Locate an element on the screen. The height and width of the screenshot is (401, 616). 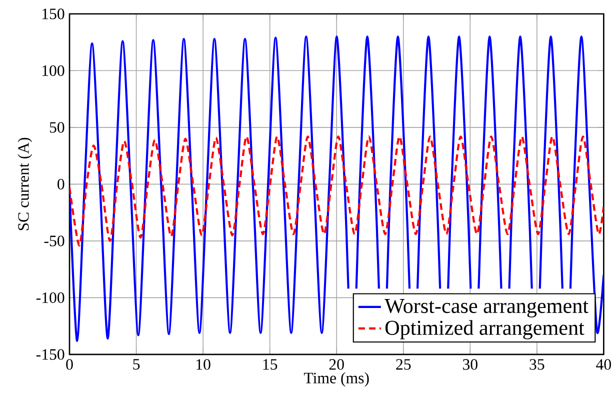
y-tick-label: -50 is located at coordinates (54, 241).